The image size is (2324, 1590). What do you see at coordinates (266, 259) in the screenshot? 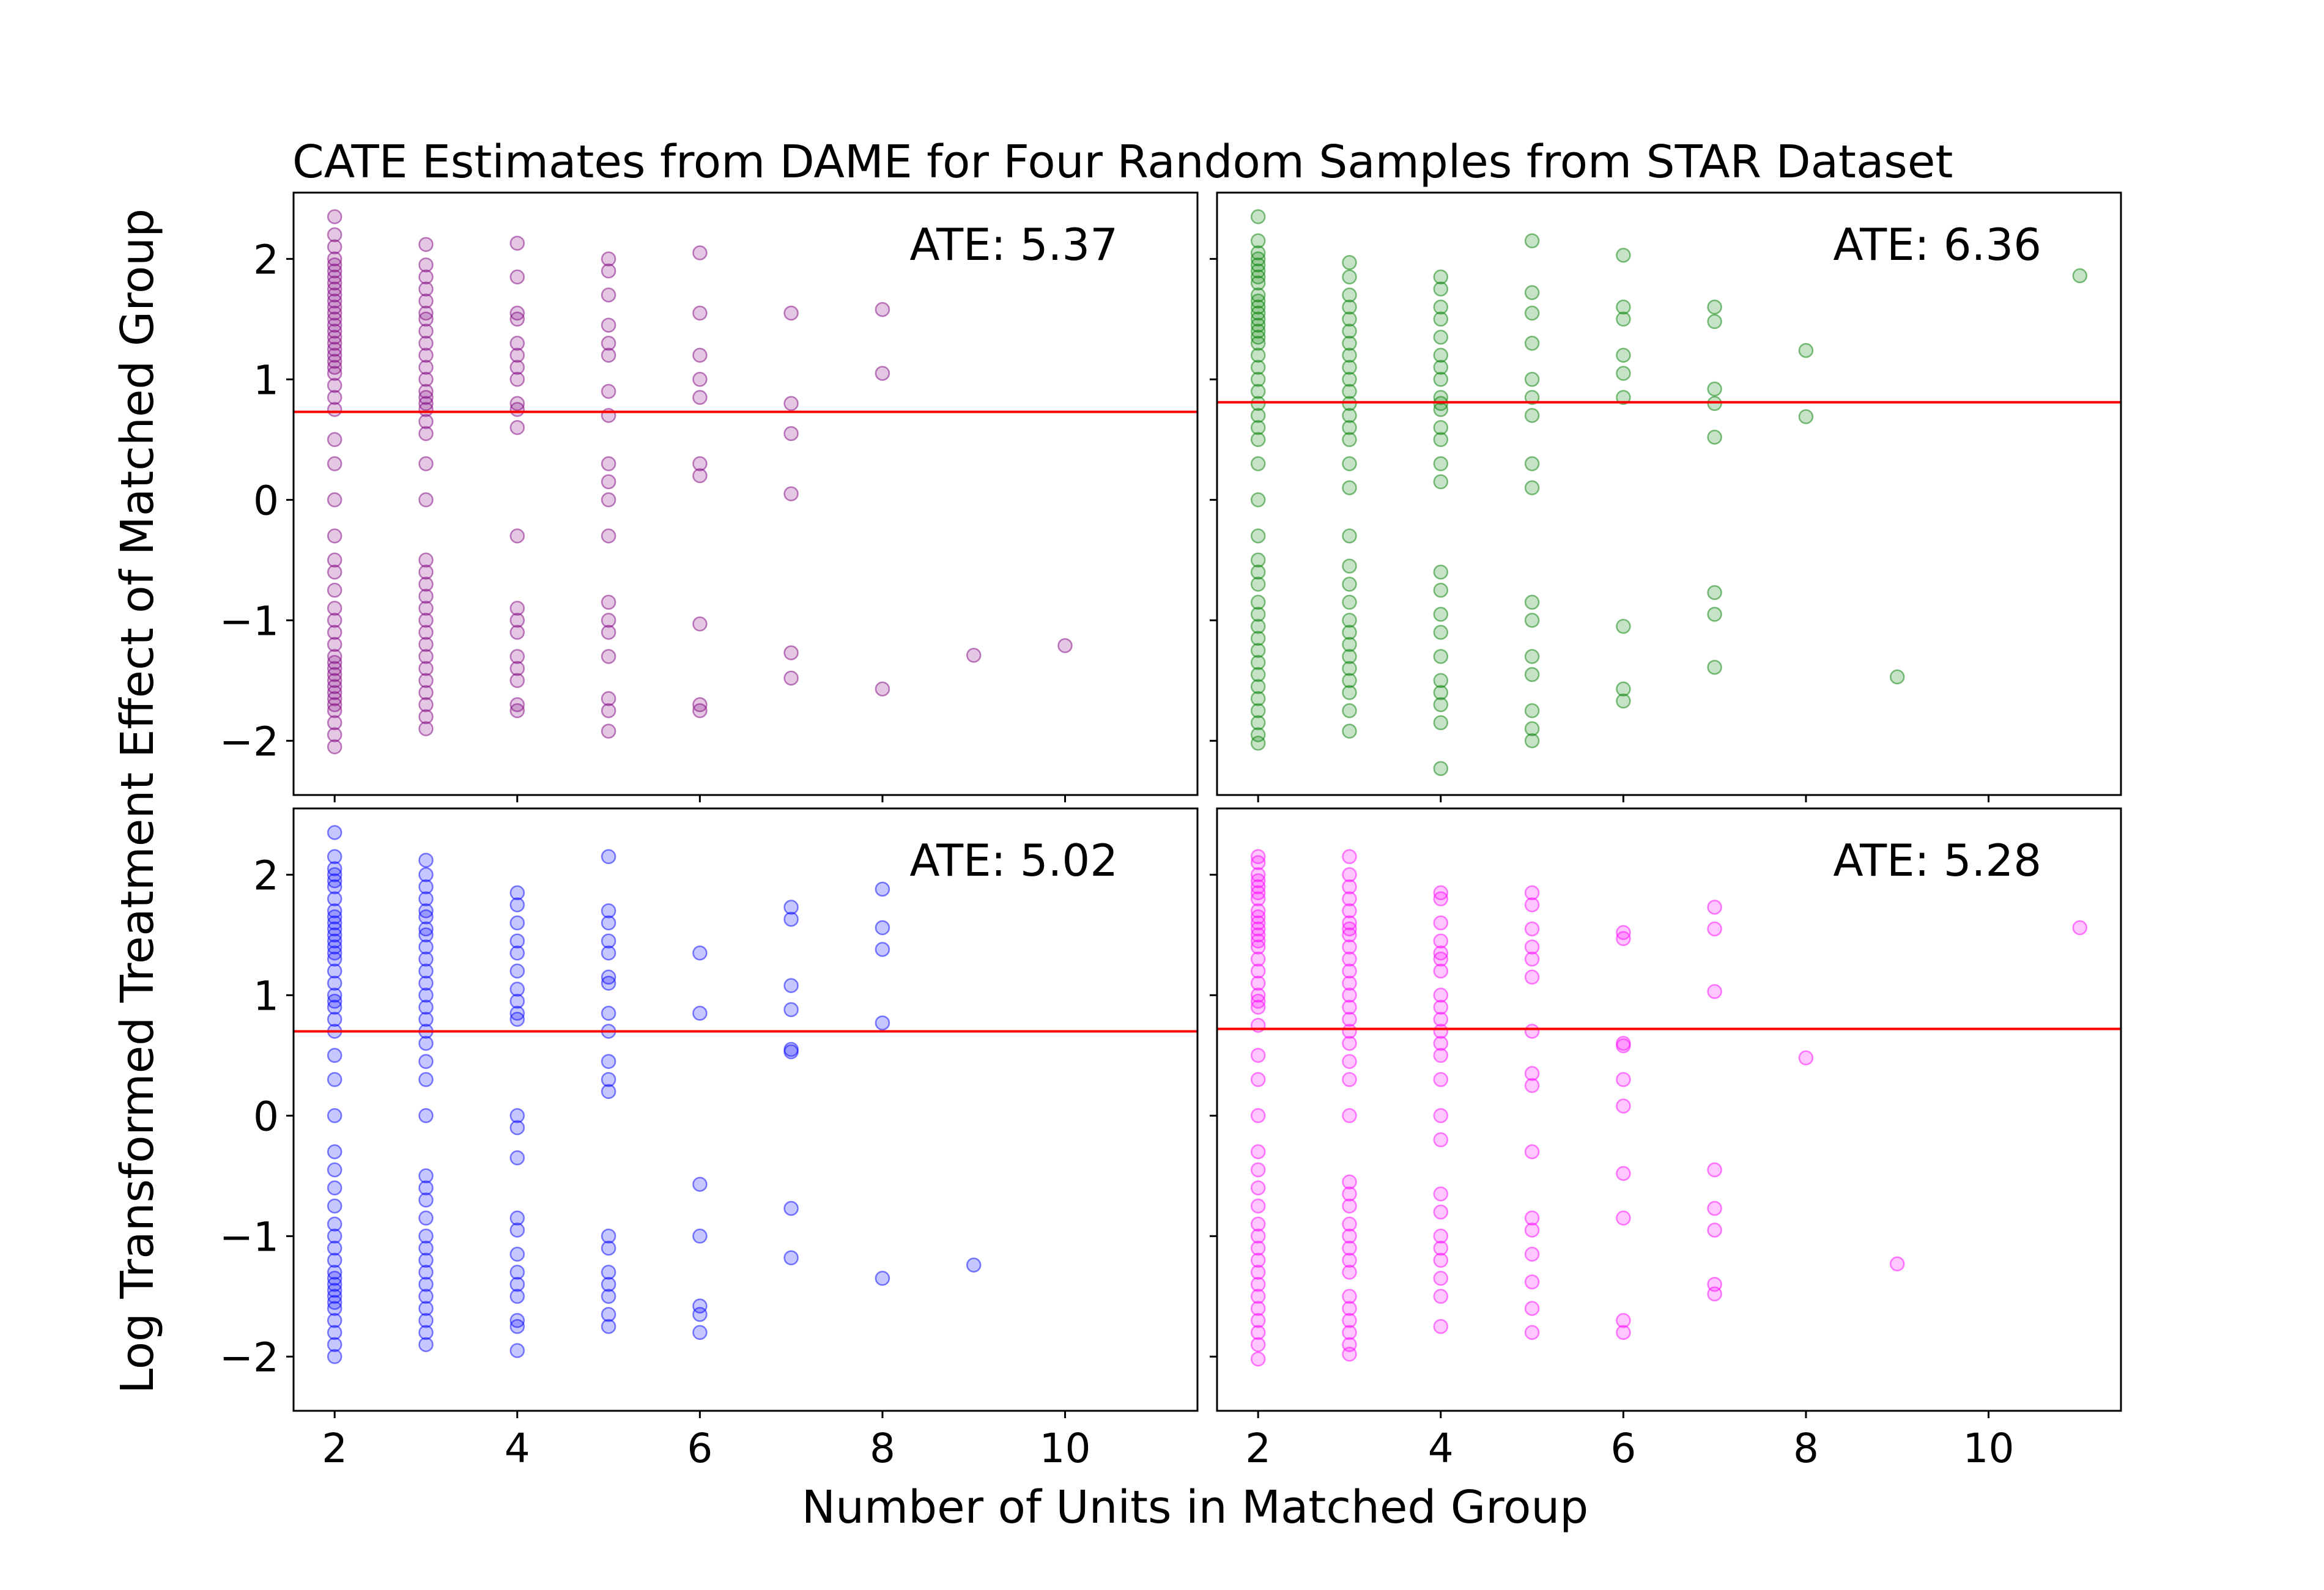
I see `y-tick-label: 2` at bounding box center [266, 259].